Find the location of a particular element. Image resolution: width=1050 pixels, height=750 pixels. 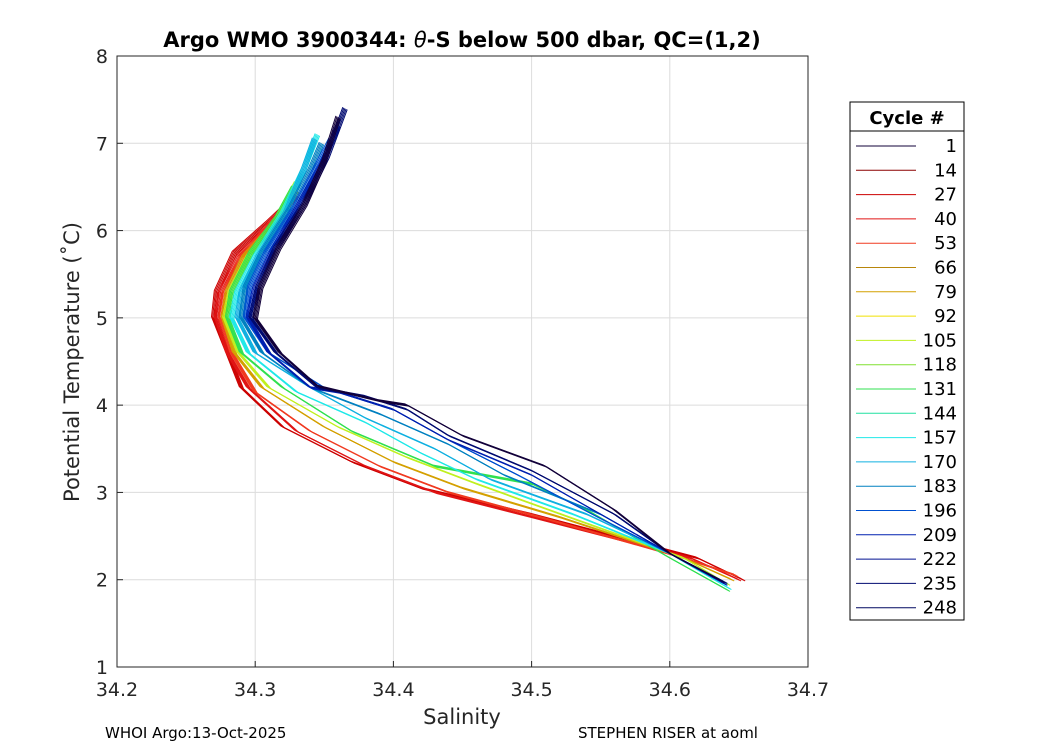

legend-label: 40 is located at coordinates (945, 219).